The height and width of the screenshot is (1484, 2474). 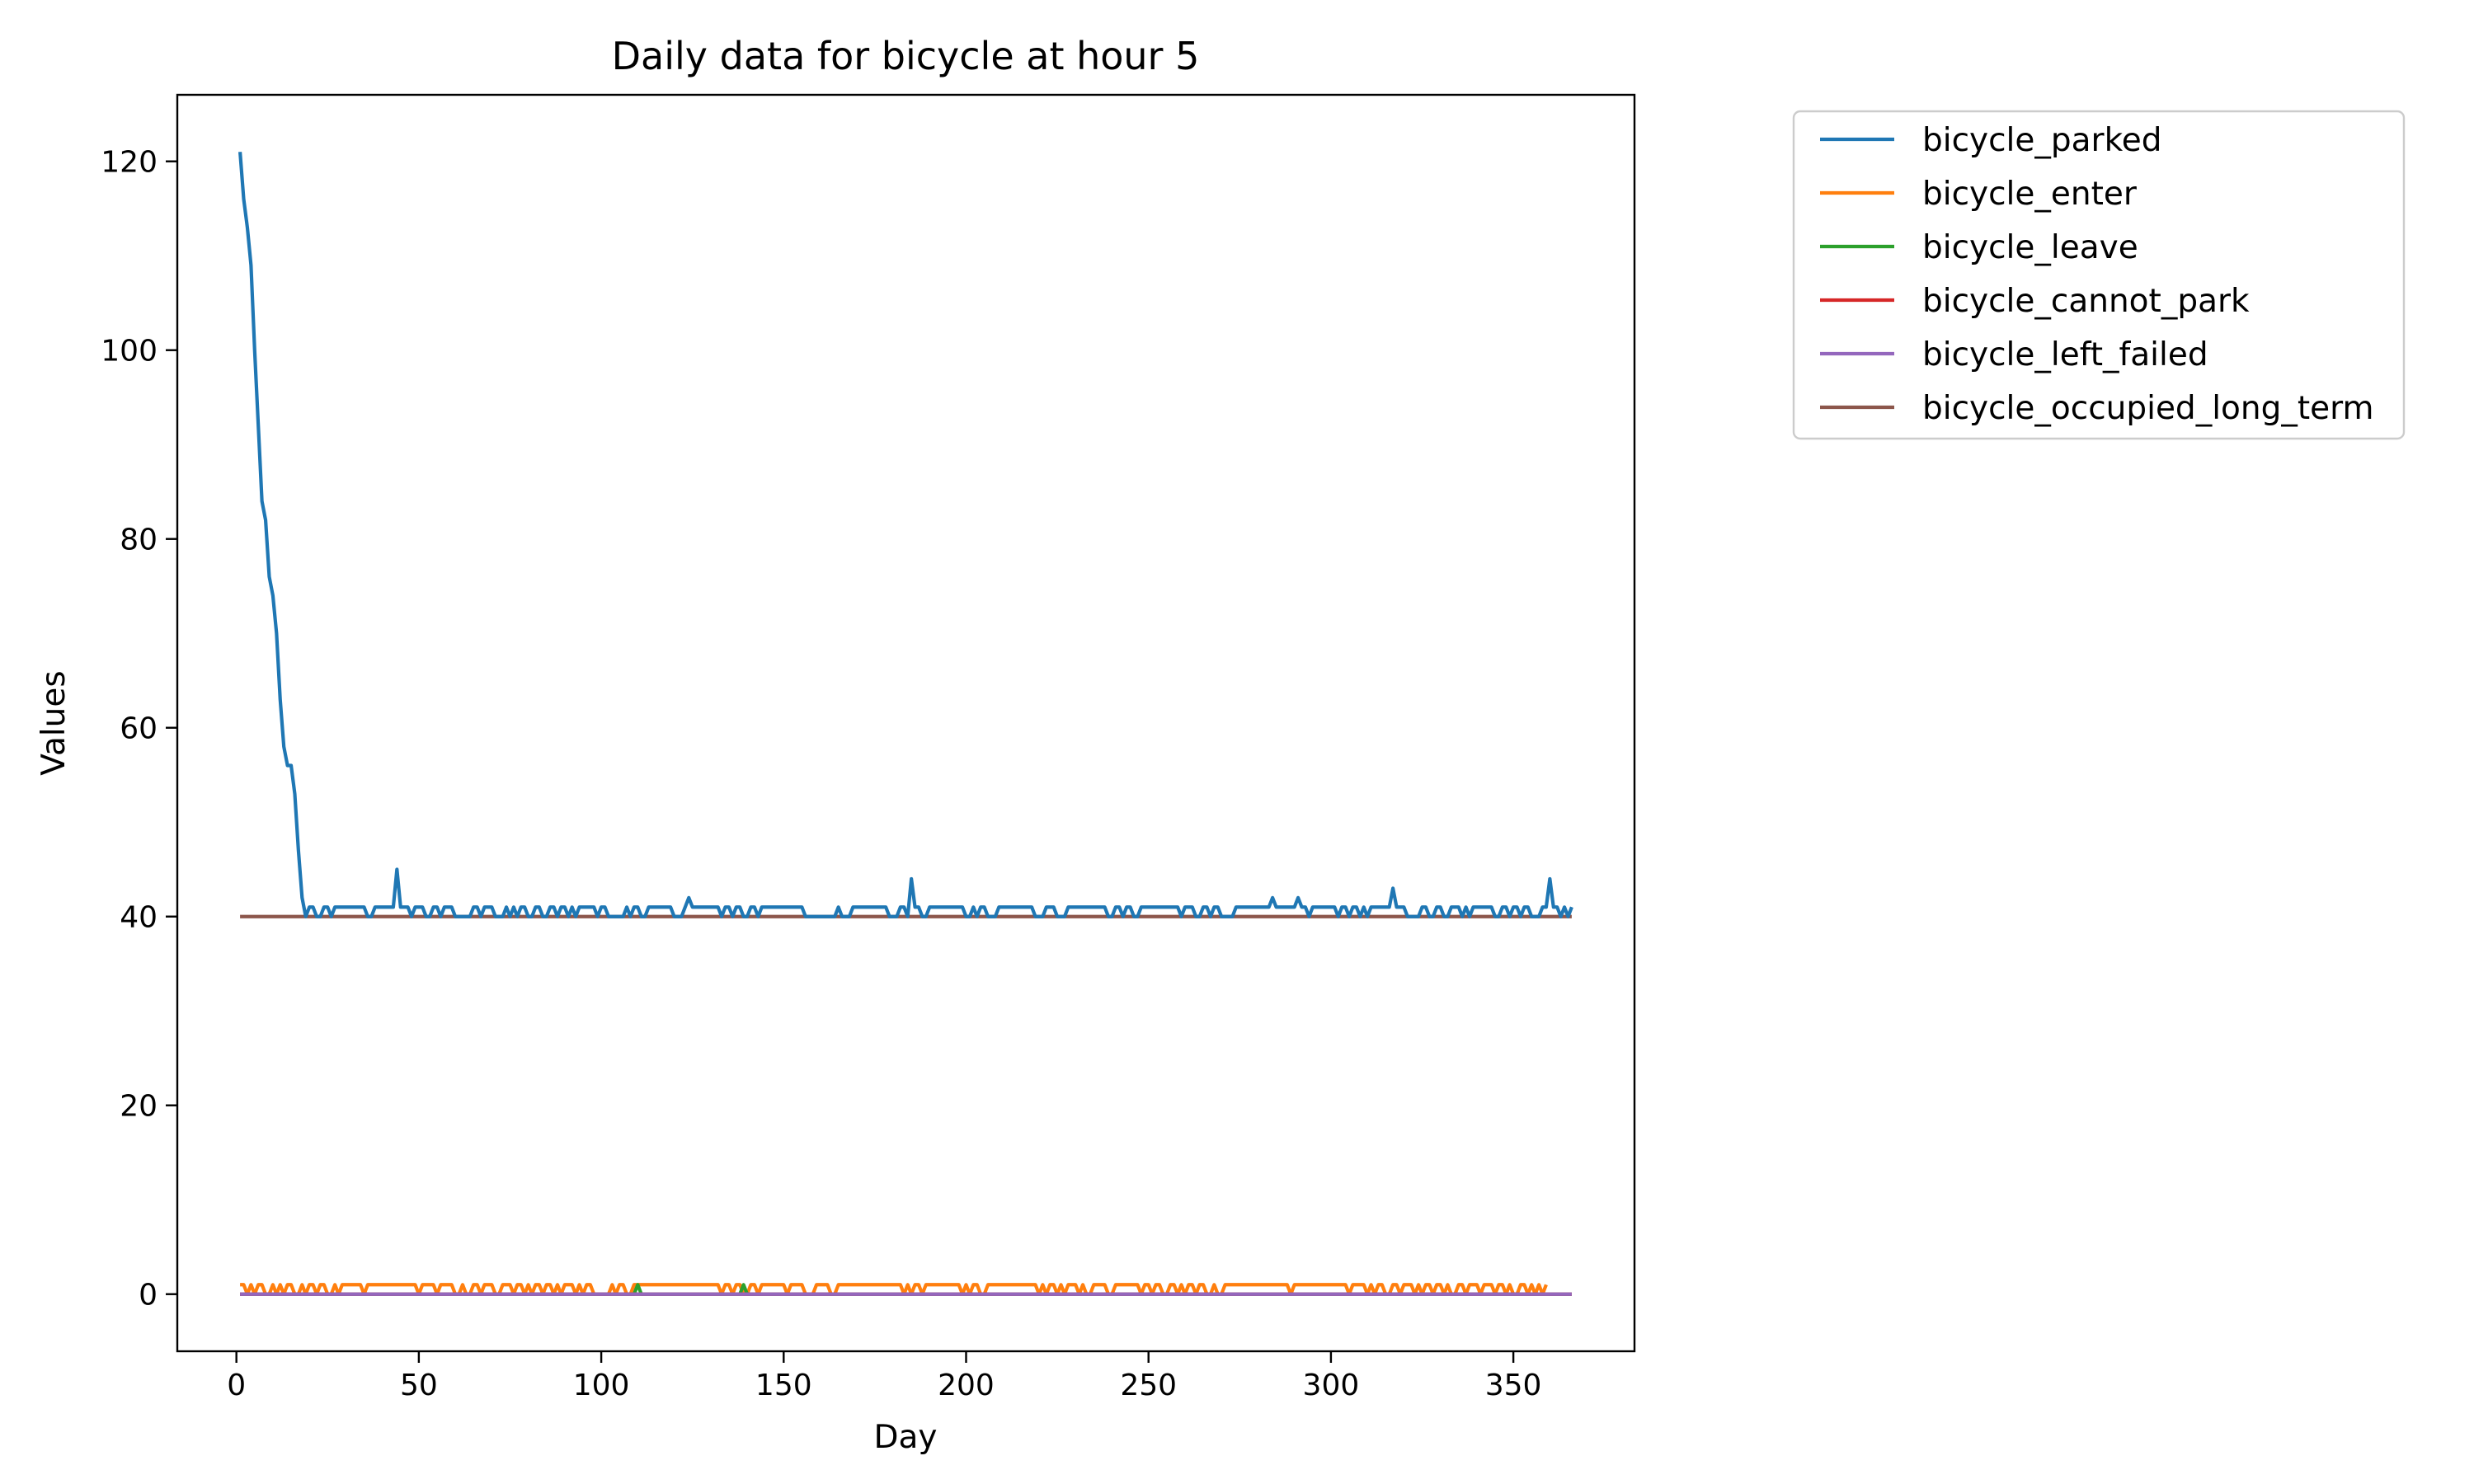 What do you see at coordinates (148, 1296) in the screenshot?
I see `y-tick-label: 0` at bounding box center [148, 1296].